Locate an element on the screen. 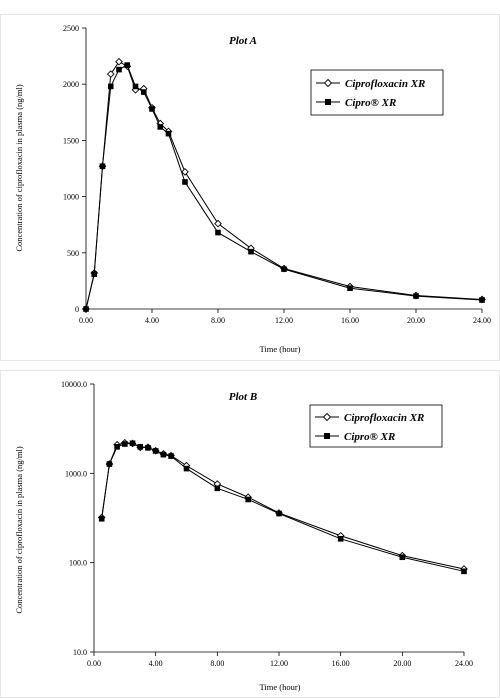 The image size is (500, 698). plot-a-y-tick-label: 2000 is located at coordinates (71, 84).